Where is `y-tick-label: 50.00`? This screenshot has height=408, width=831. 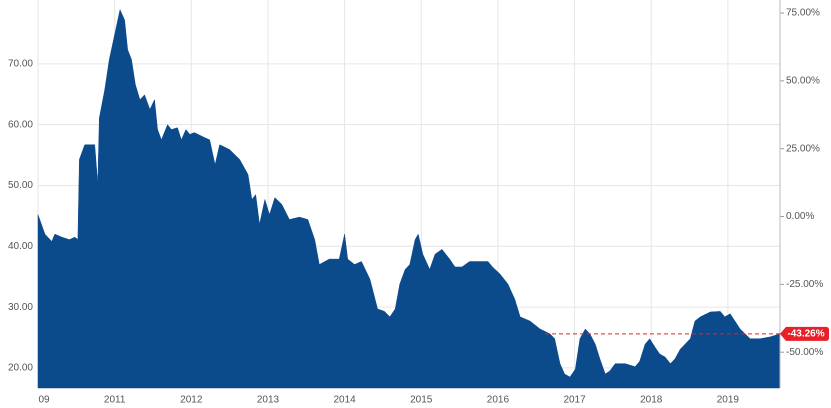 y-tick-label: 50.00 is located at coordinates (20, 185).